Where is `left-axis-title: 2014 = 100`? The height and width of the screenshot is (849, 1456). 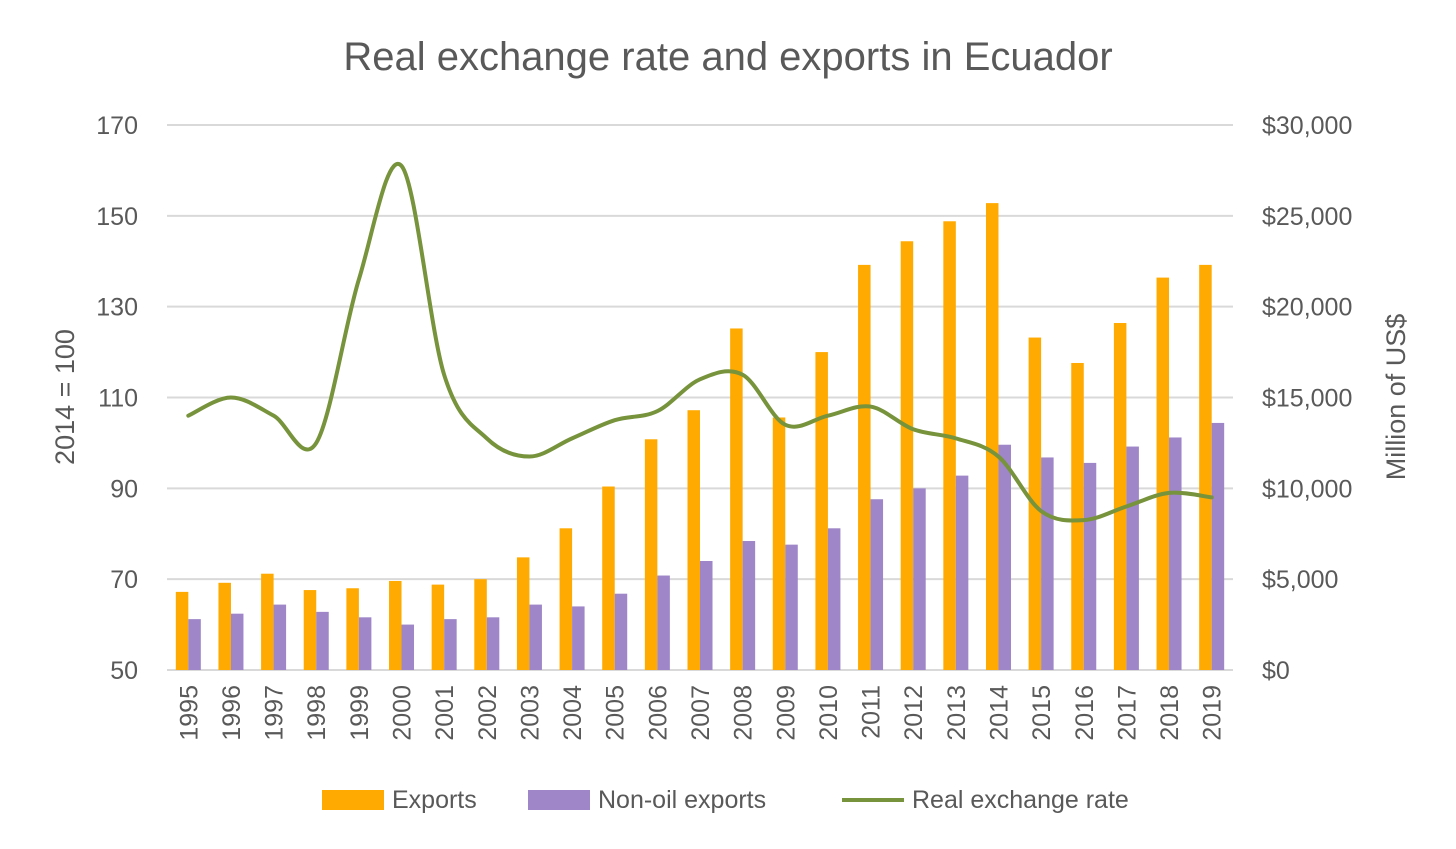
left-axis-title: 2014 = 100 is located at coordinates (65, 397).